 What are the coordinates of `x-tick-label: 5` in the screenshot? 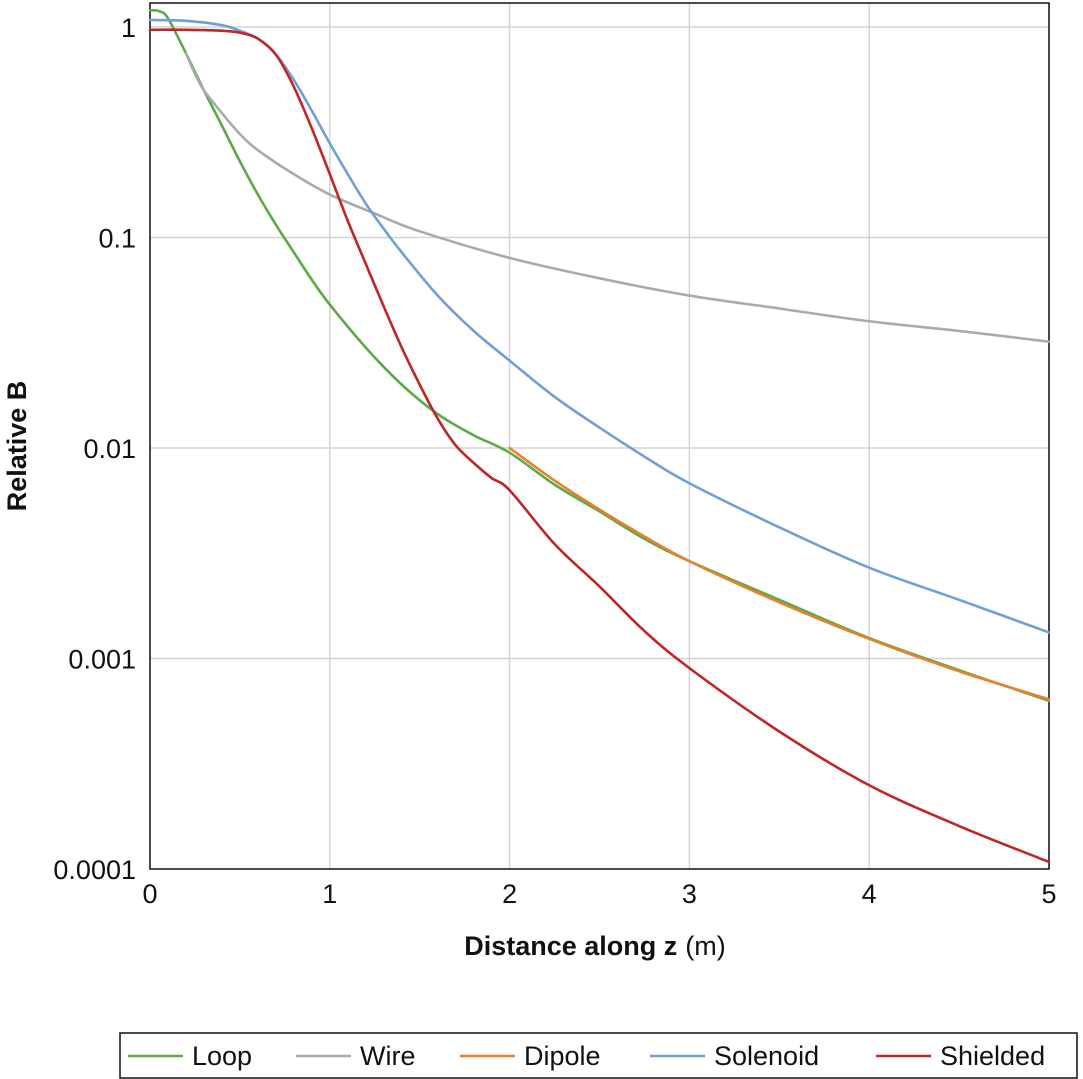 It's located at (1048, 894).